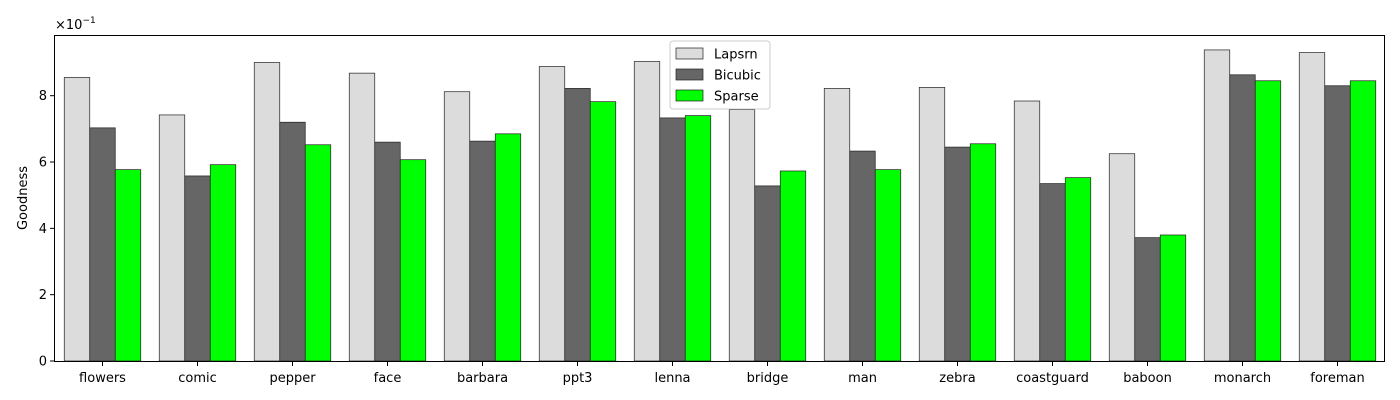 The height and width of the screenshot is (400, 1400). I want to click on bar-bicubic-coastguard, so click(1052, 272).